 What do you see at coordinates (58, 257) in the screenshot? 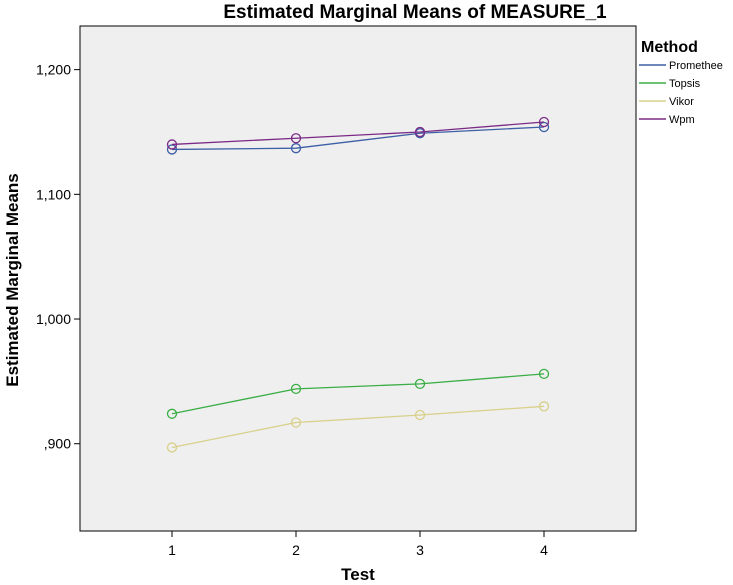
I see `y-axis: ,900 1,000 1,100 1,200` at bounding box center [58, 257].